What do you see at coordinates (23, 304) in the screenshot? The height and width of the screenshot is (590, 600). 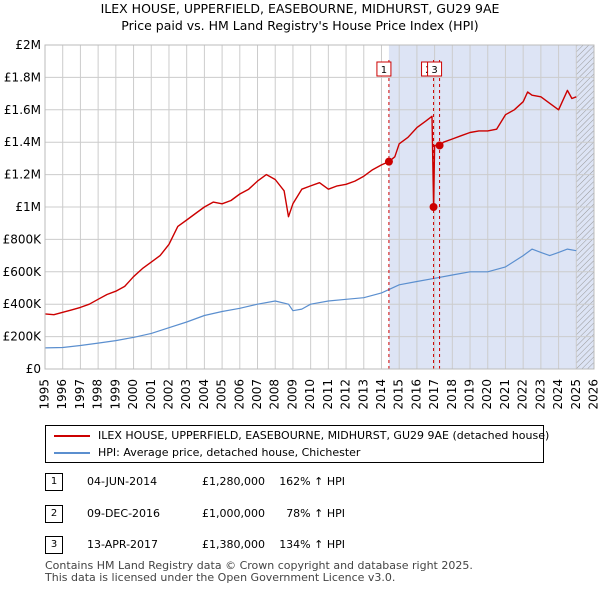 I see `y-tick-label: £400K` at bounding box center [23, 304].